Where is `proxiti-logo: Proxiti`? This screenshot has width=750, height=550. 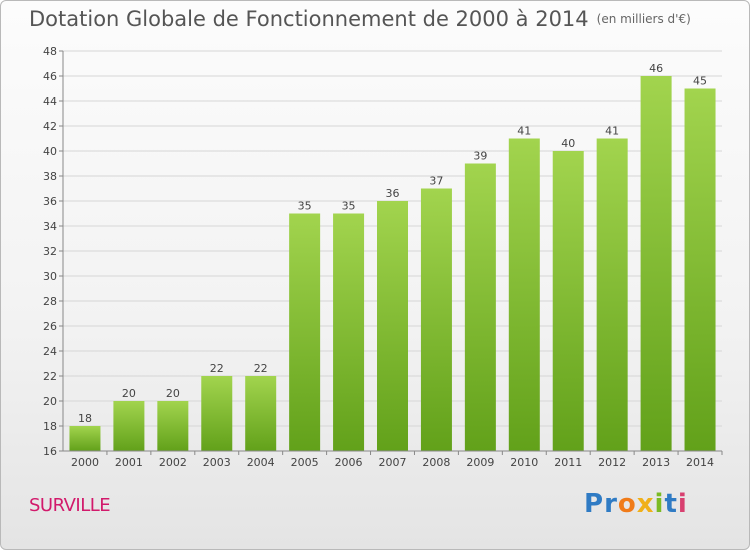 proxiti-logo: Proxiti is located at coordinates (636, 504).